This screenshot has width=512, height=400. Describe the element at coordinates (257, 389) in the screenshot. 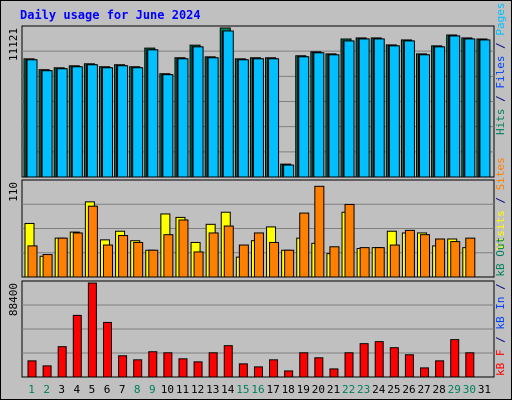

I see `x-tick-label: 16` at that location.